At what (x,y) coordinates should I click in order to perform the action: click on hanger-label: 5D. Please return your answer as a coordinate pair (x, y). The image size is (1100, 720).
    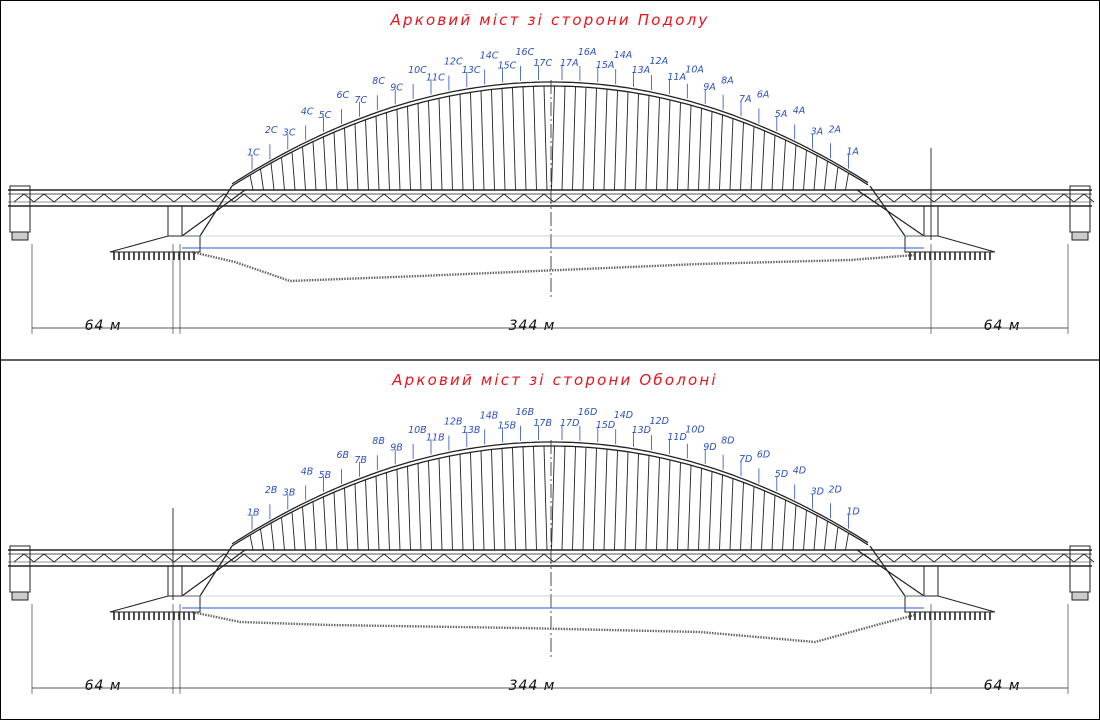
    Looking at the image, I should click on (781, 474).